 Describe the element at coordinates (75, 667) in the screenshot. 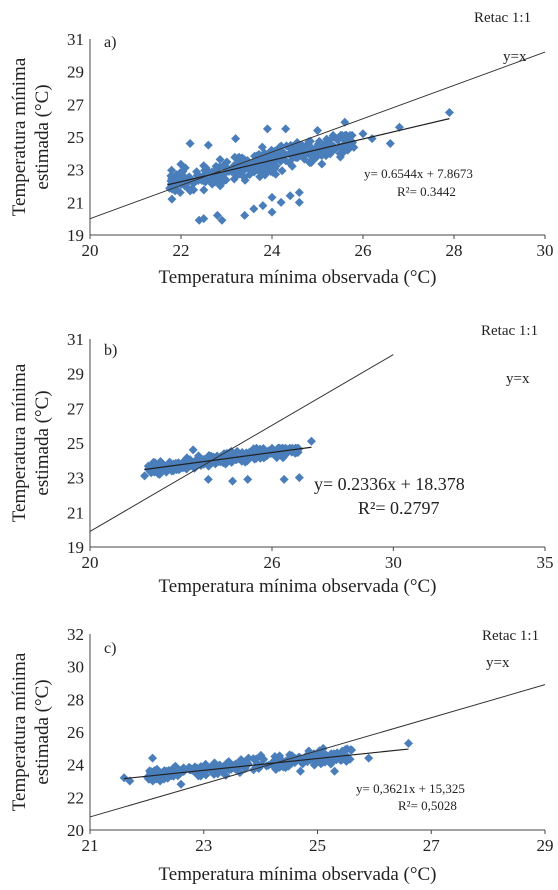

I see `y-tick-label: 30` at that location.